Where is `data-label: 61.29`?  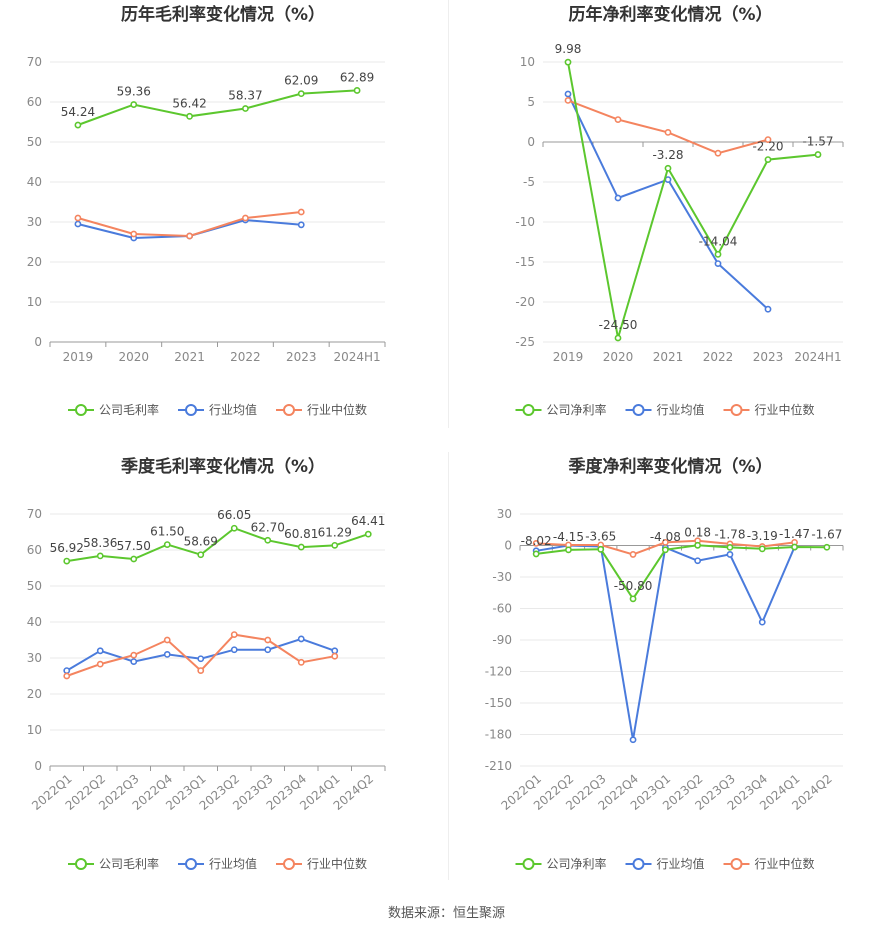 data-label: 61.29 is located at coordinates (335, 532).